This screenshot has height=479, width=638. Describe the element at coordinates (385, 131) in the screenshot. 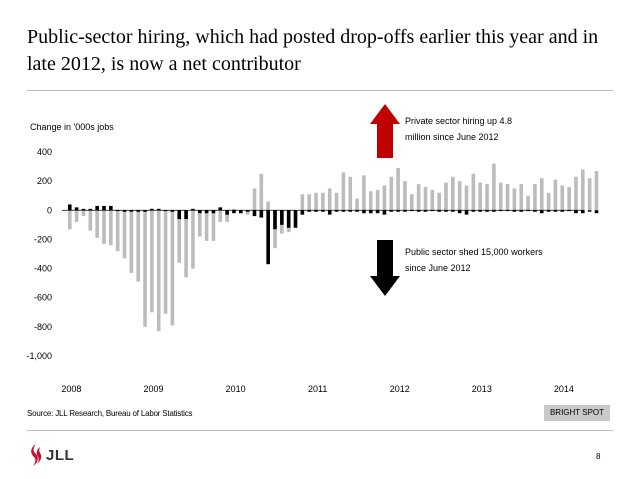

I see `up-arrow-icon` at that location.